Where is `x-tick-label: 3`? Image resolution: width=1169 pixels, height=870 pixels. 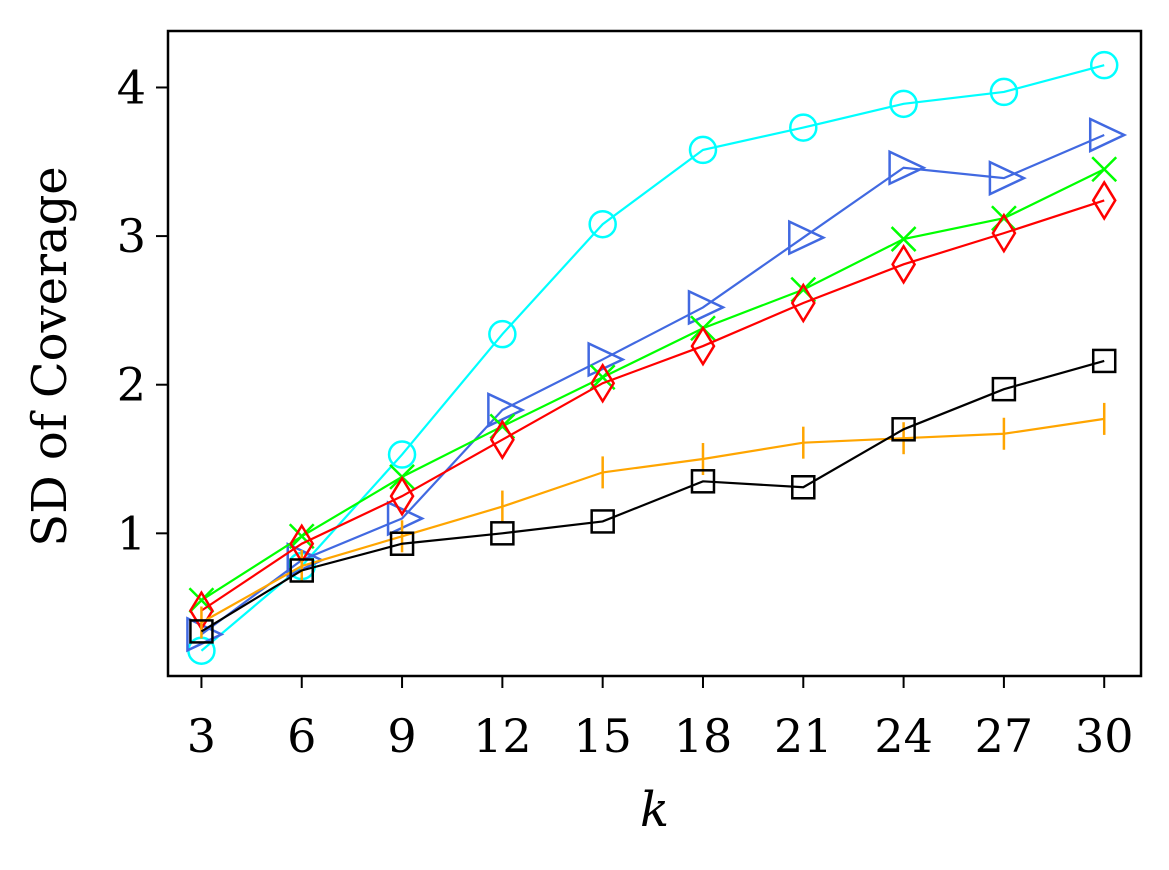
x-tick-label: 3 is located at coordinates (201, 736).